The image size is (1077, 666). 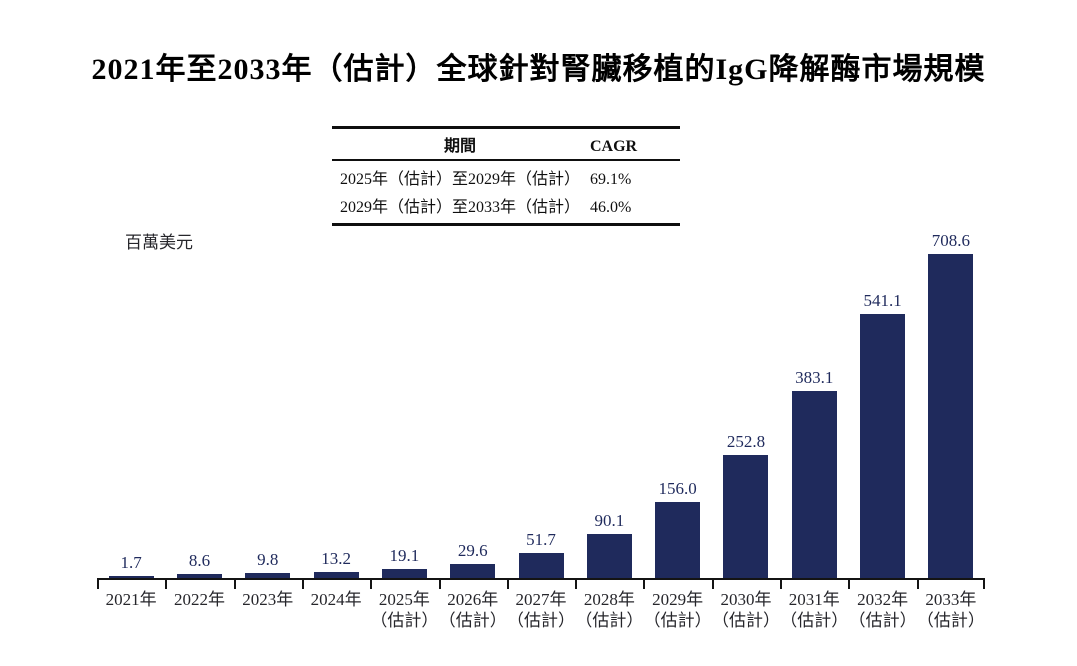 I want to click on x-axis-label: 2021年, so click(x=131, y=599).